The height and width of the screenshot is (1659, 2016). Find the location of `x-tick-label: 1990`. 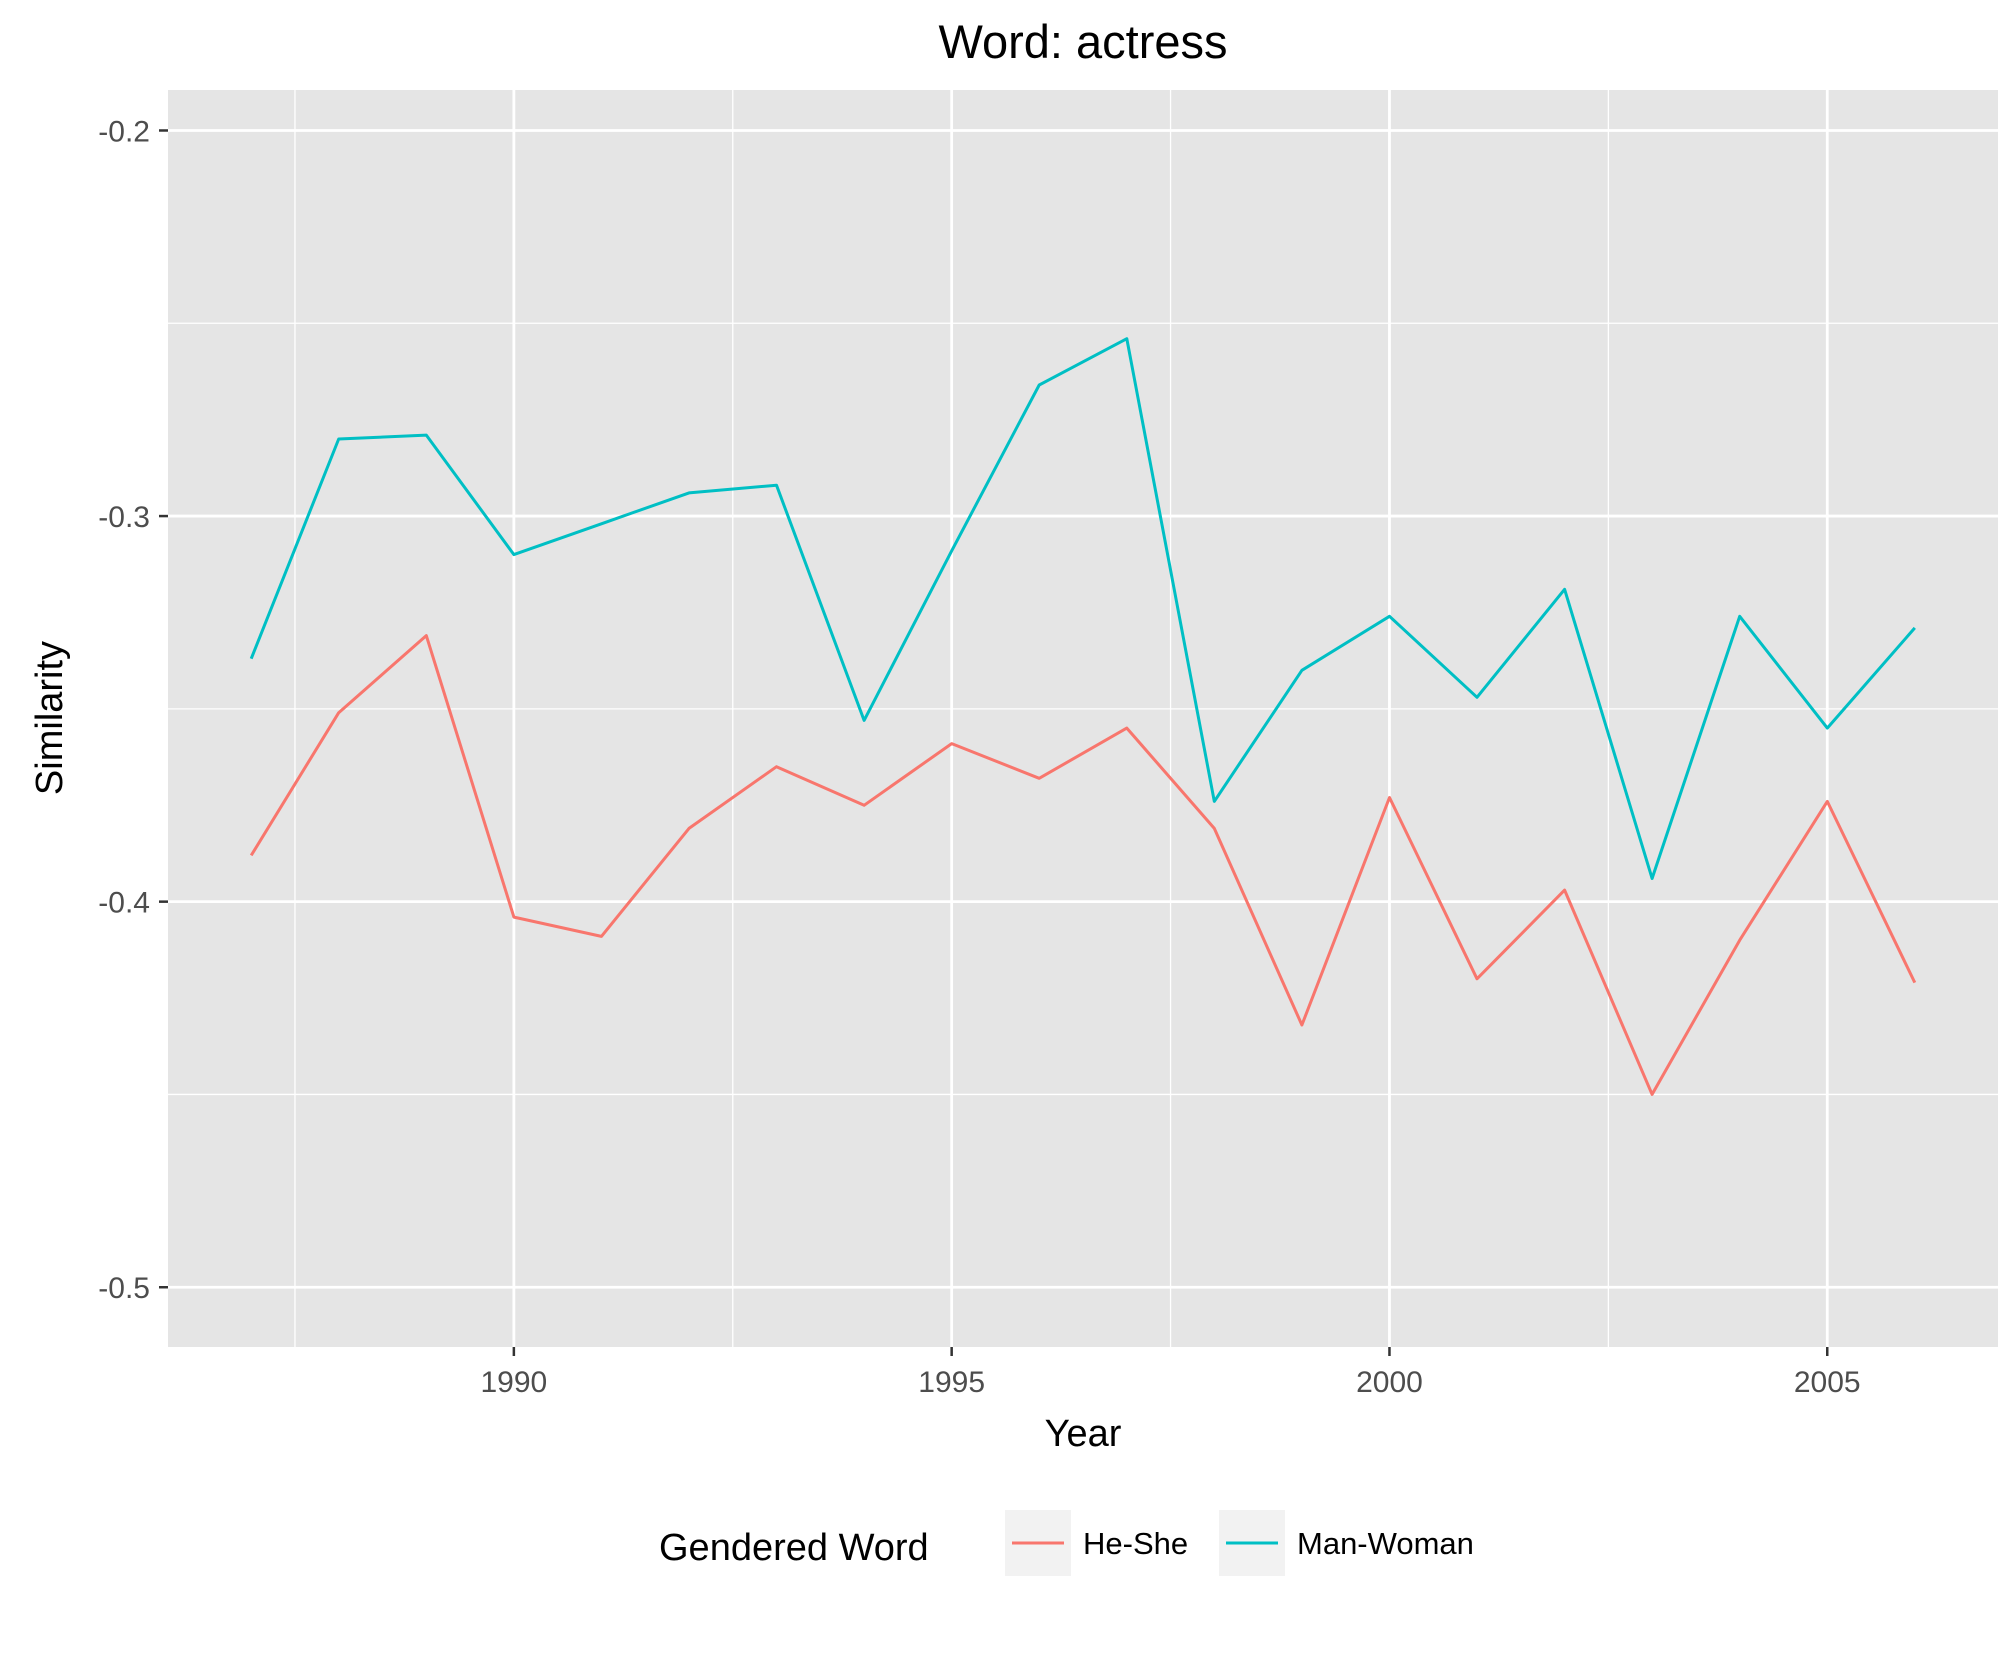

x-tick-label: 1990 is located at coordinates (513, 1382).